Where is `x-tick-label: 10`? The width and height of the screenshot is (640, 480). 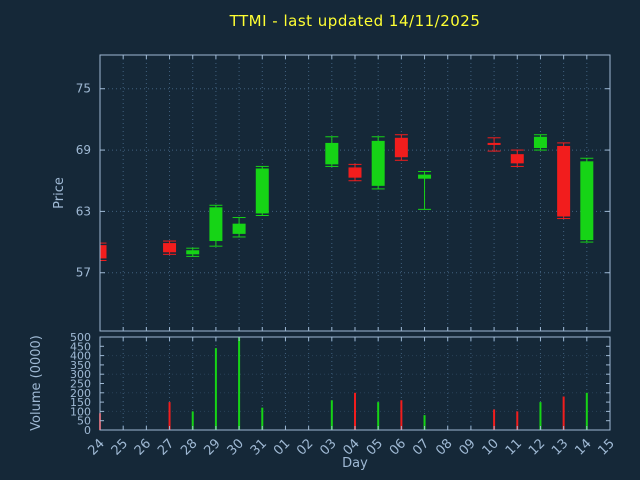 x-tick-label: 10 is located at coordinates (491, 447).